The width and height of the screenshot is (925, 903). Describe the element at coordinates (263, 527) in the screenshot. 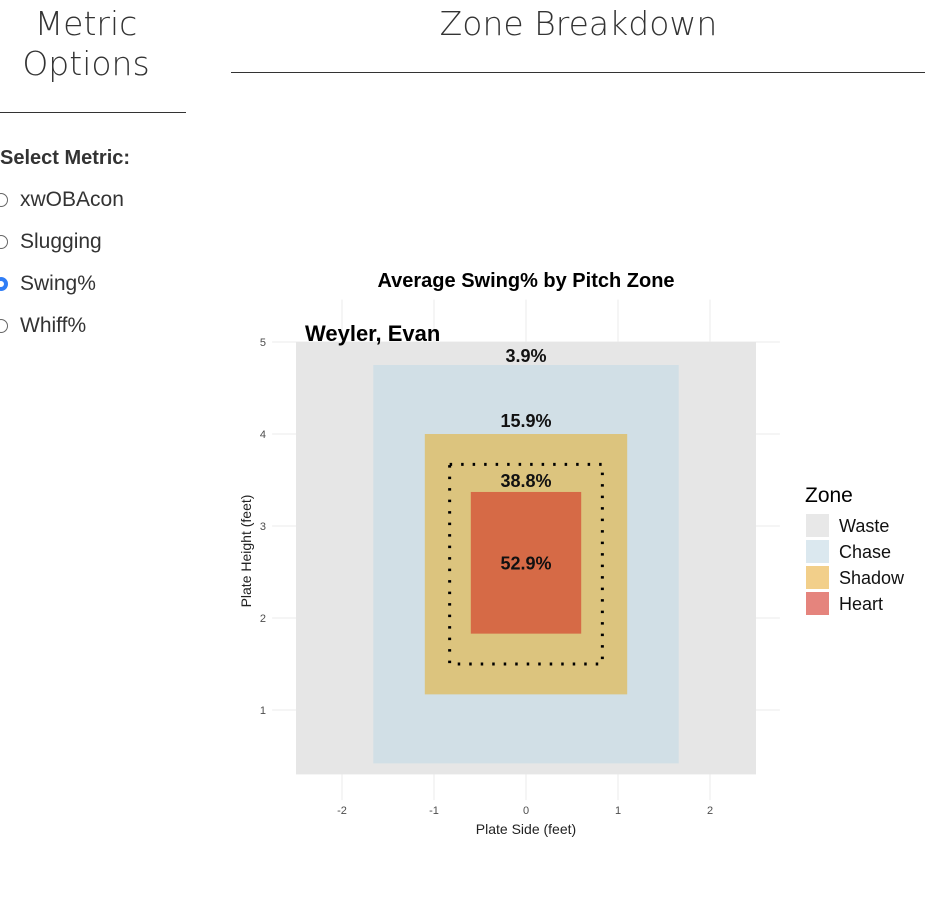

I see `y-tick-label: 3` at that location.